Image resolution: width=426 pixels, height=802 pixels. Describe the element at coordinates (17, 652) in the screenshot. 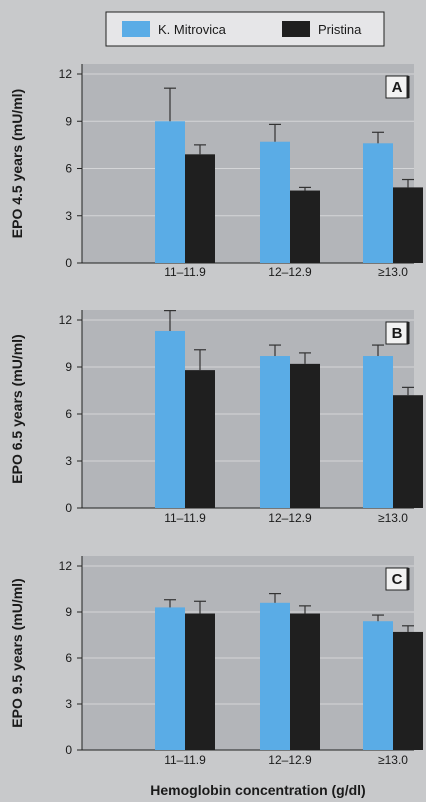

I see `y-axis-label: EPO 9.5 years (mU/ml)` at that location.